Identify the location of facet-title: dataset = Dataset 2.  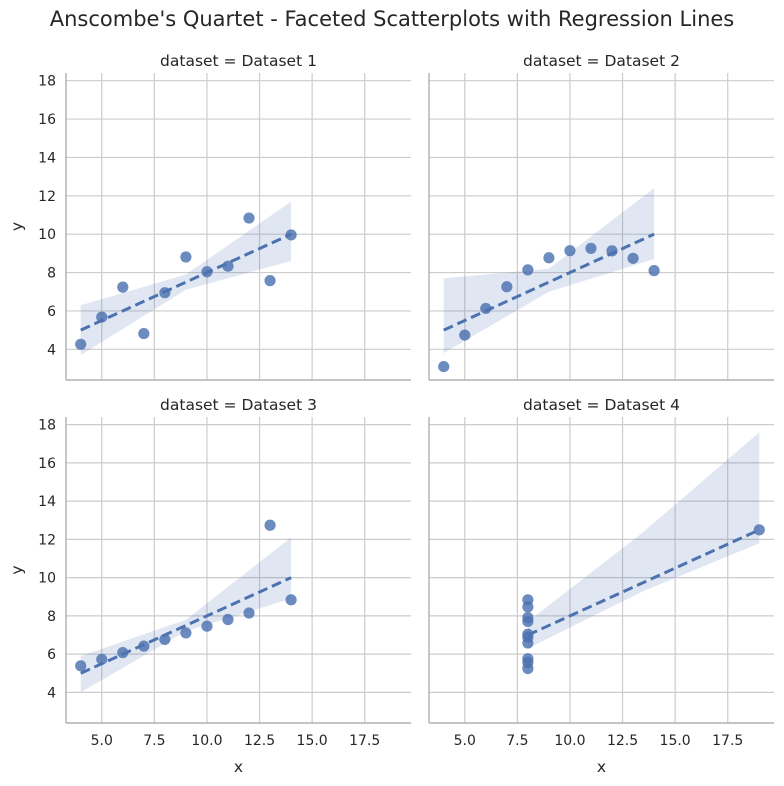
(601, 61).